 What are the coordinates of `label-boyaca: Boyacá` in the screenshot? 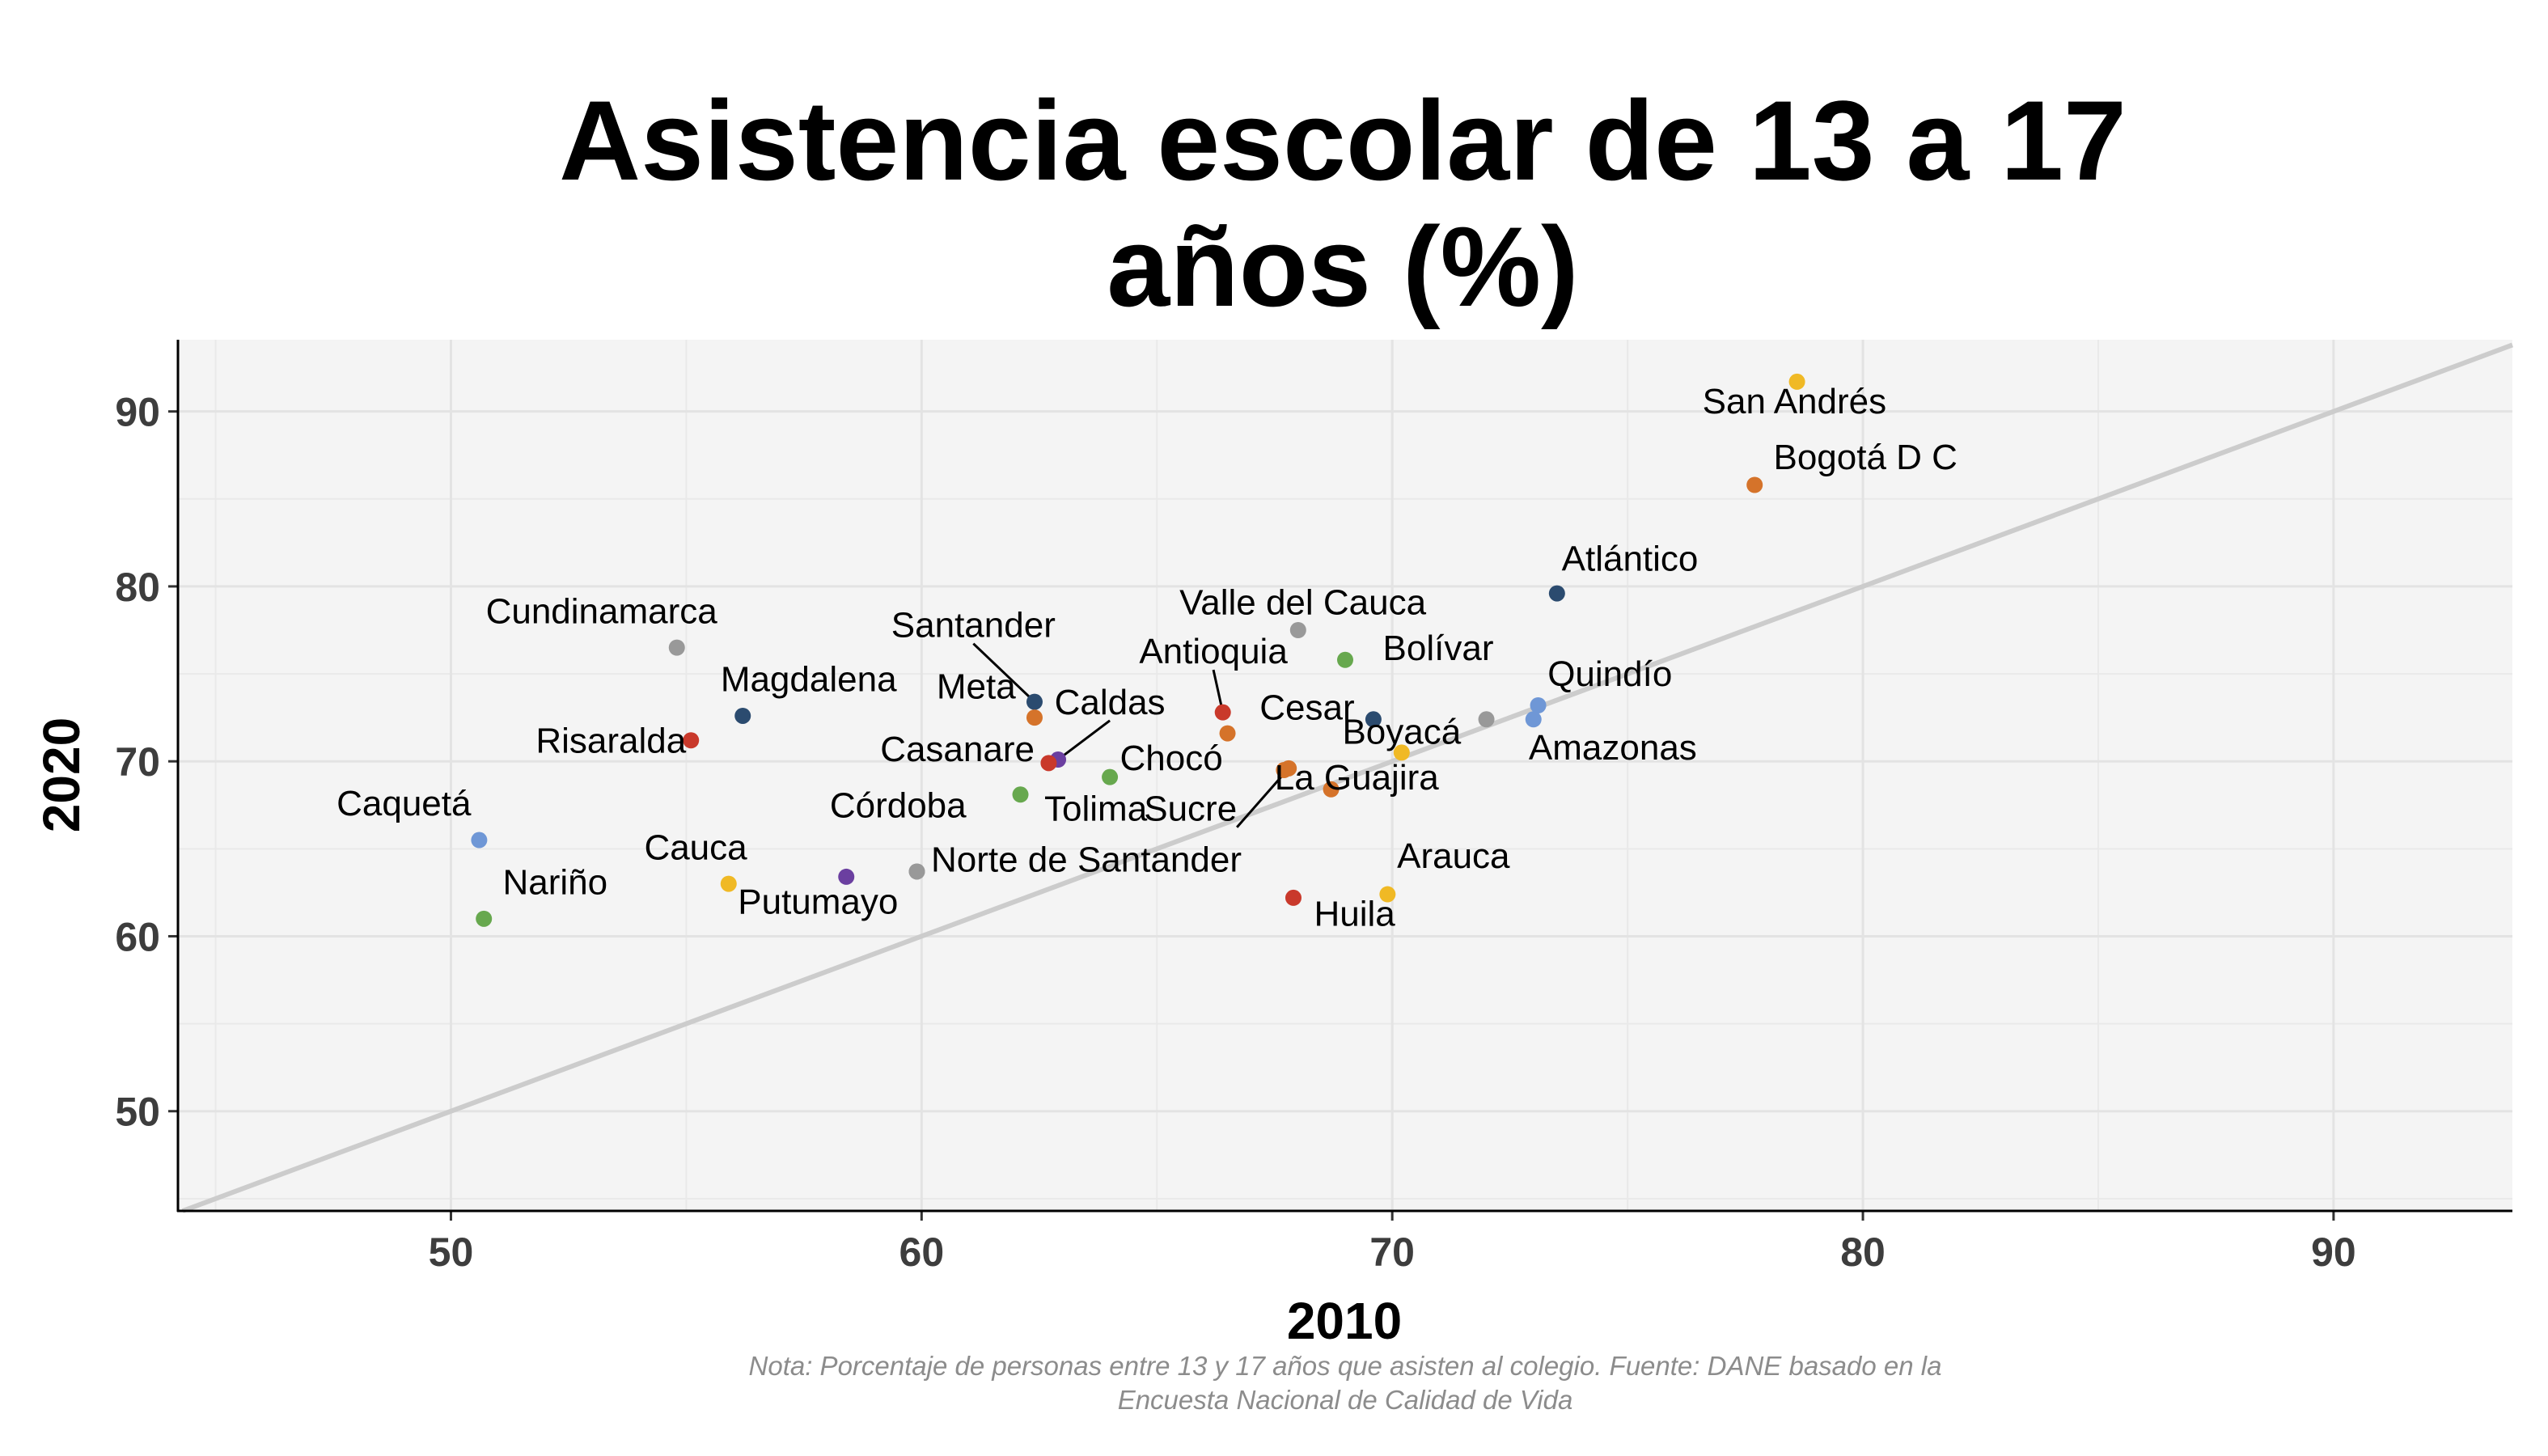 It's located at (1401, 732).